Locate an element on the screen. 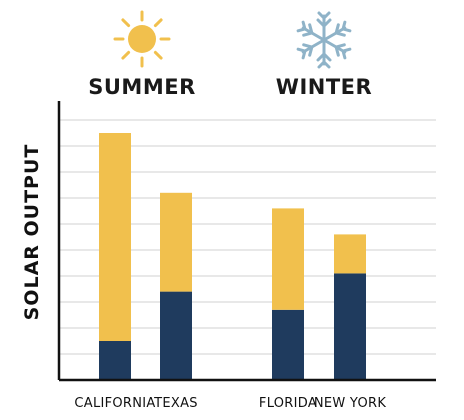 The height and width of the screenshot is (420, 464). summer-title: SUMMER is located at coordinates (142, 87).